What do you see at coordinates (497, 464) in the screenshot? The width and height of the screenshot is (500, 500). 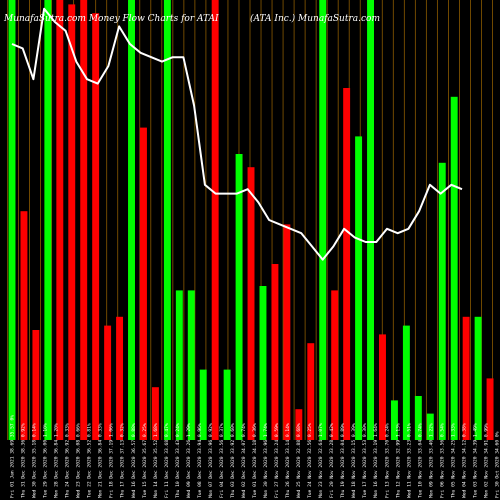 I see `x-tick-label: Fri 30 Oct 2020 34.60 0%` at bounding box center [497, 464].